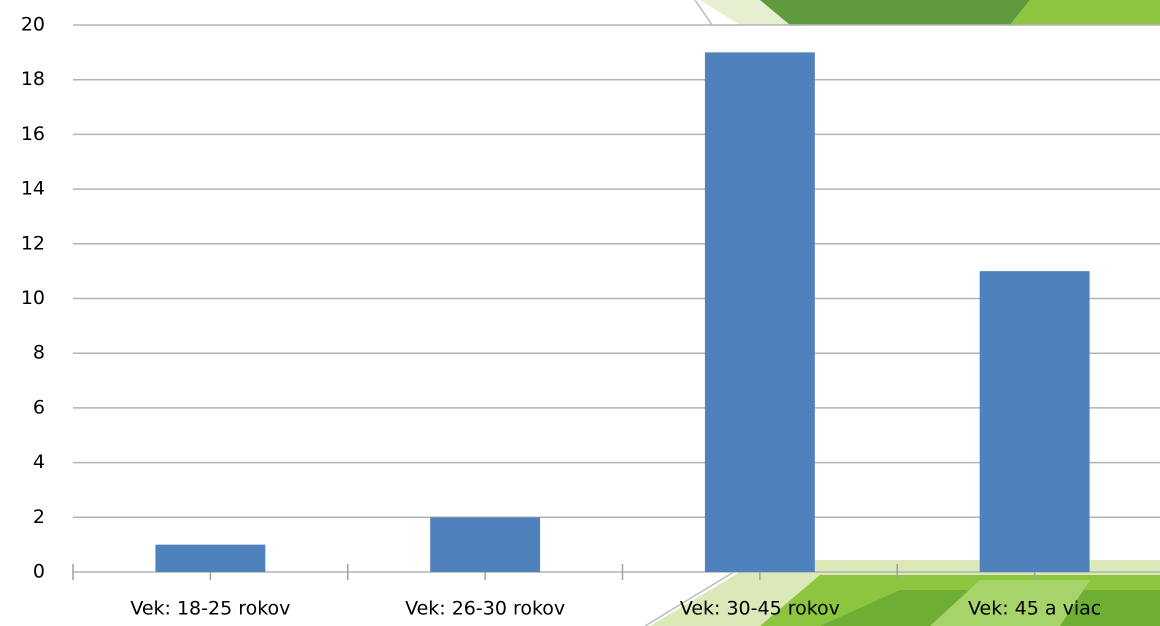  Describe the element at coordinates (39, 517) in the screenshot. I see `y-tick-label: 2` at that location.